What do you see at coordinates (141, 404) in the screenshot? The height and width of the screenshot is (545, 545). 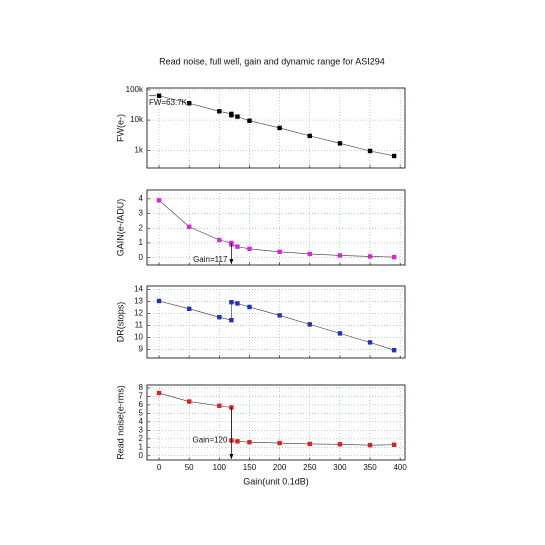 I see `y-tick-label: 6` at bounding box center [141, 404].